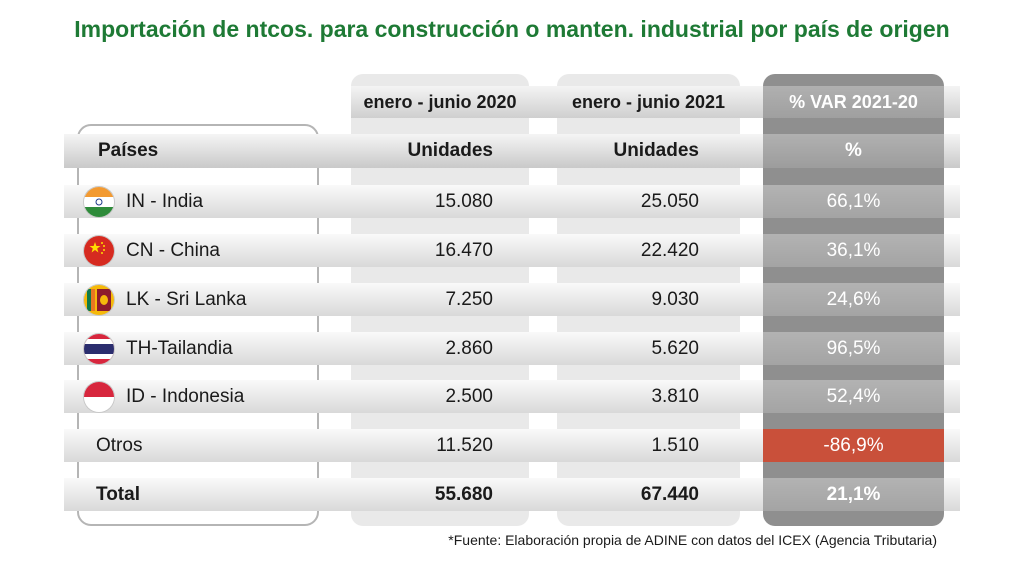 The width and height of the screenshot is (1024, 573). I want to click on country-cell: CN - China, so click(204, 250).